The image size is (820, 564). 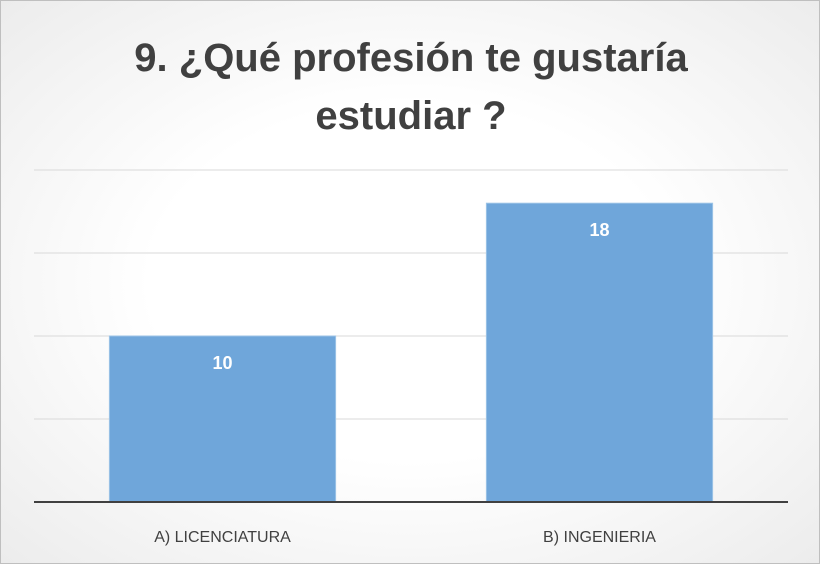 I want to click on x-tick-label: A) LICENCIATURA, so click(x=222, y=537).